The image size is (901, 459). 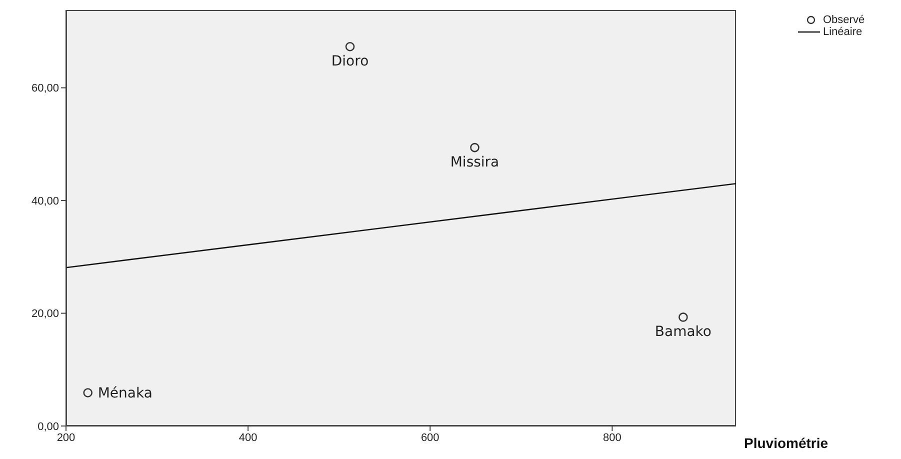 I want to click on legend-label: Observé, so click(x=844, y=20).